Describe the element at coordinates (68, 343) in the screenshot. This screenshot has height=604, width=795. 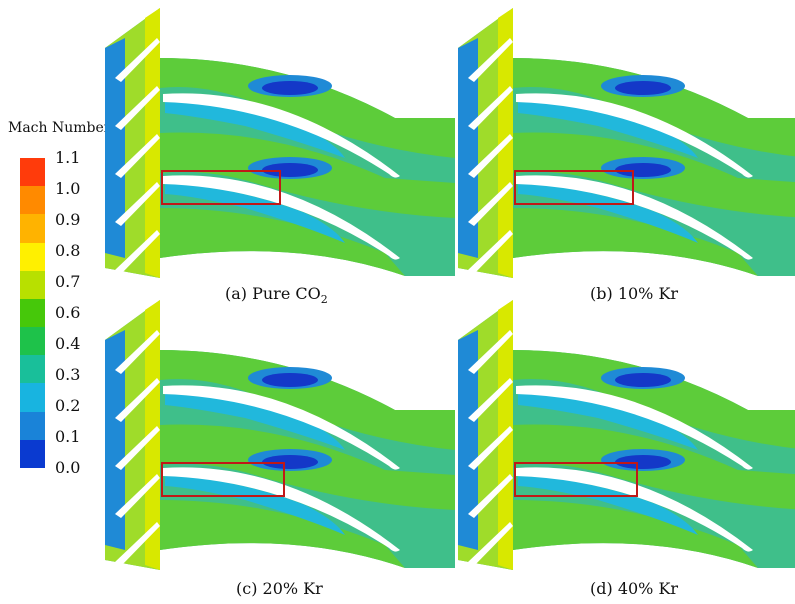
I see `legend-tick-label: 0.4` at that location.